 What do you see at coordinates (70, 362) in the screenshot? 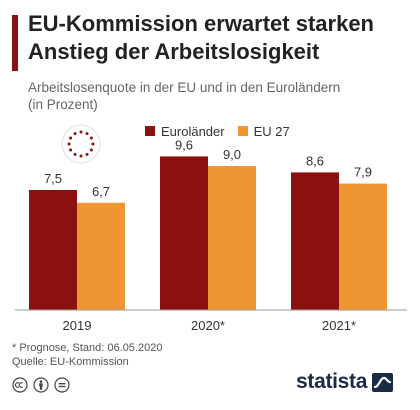
I see `source-note: Quelle: EU-Kommission` at bounding box center [70, 362].